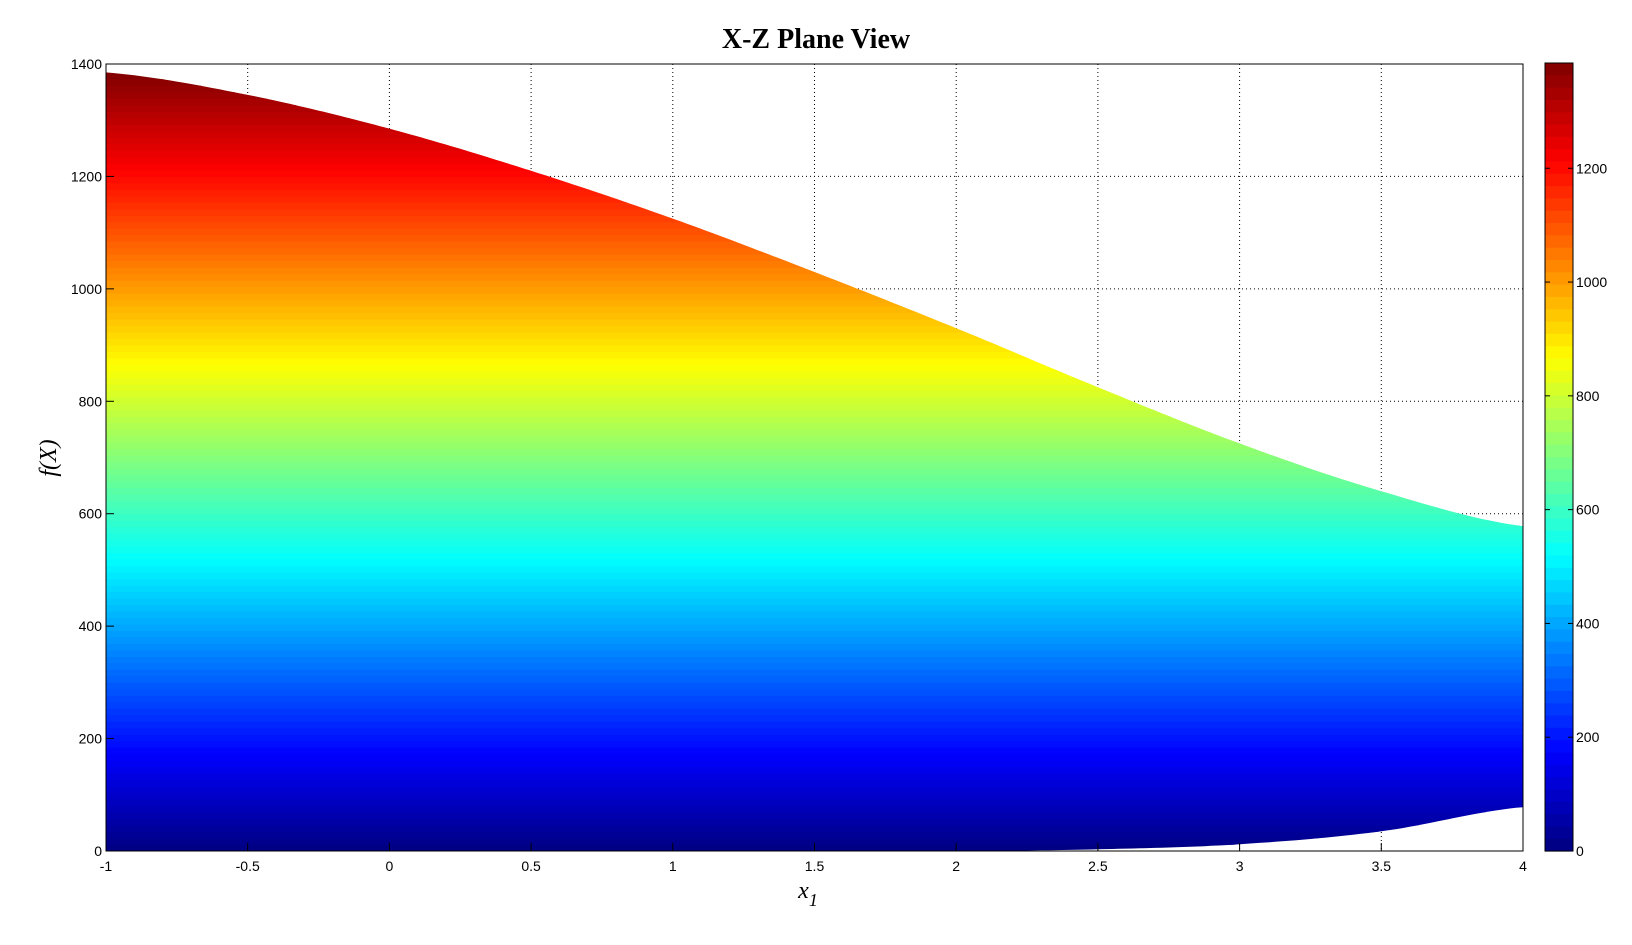  I want to click on y-axis: 0 200 400 600 800 1000 1200 1400, so click(92, 457).